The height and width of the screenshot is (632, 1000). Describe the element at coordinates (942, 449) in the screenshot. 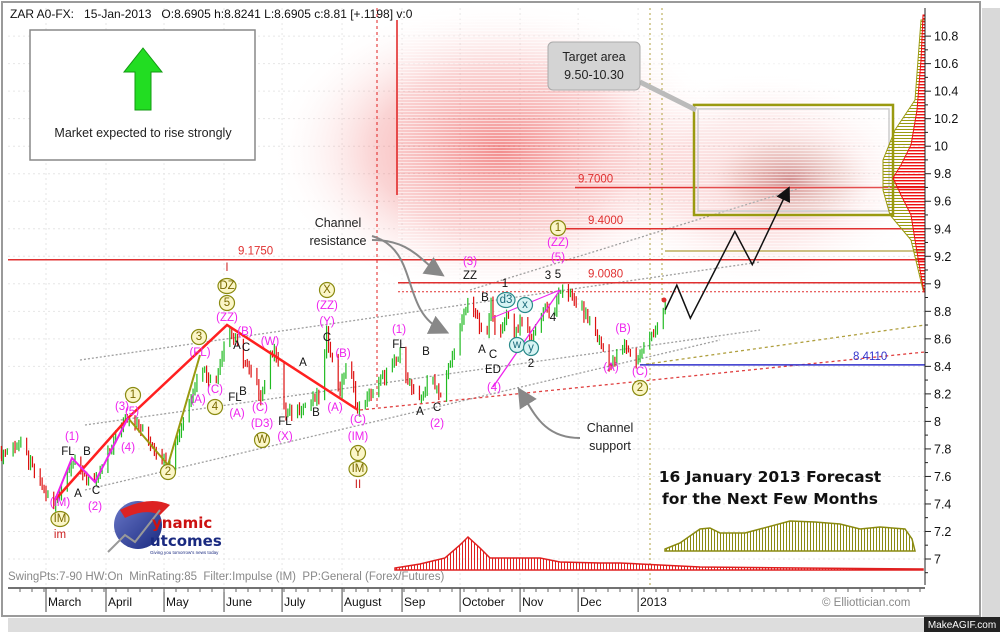

I see `y-tick-label: 7.8` at that location.